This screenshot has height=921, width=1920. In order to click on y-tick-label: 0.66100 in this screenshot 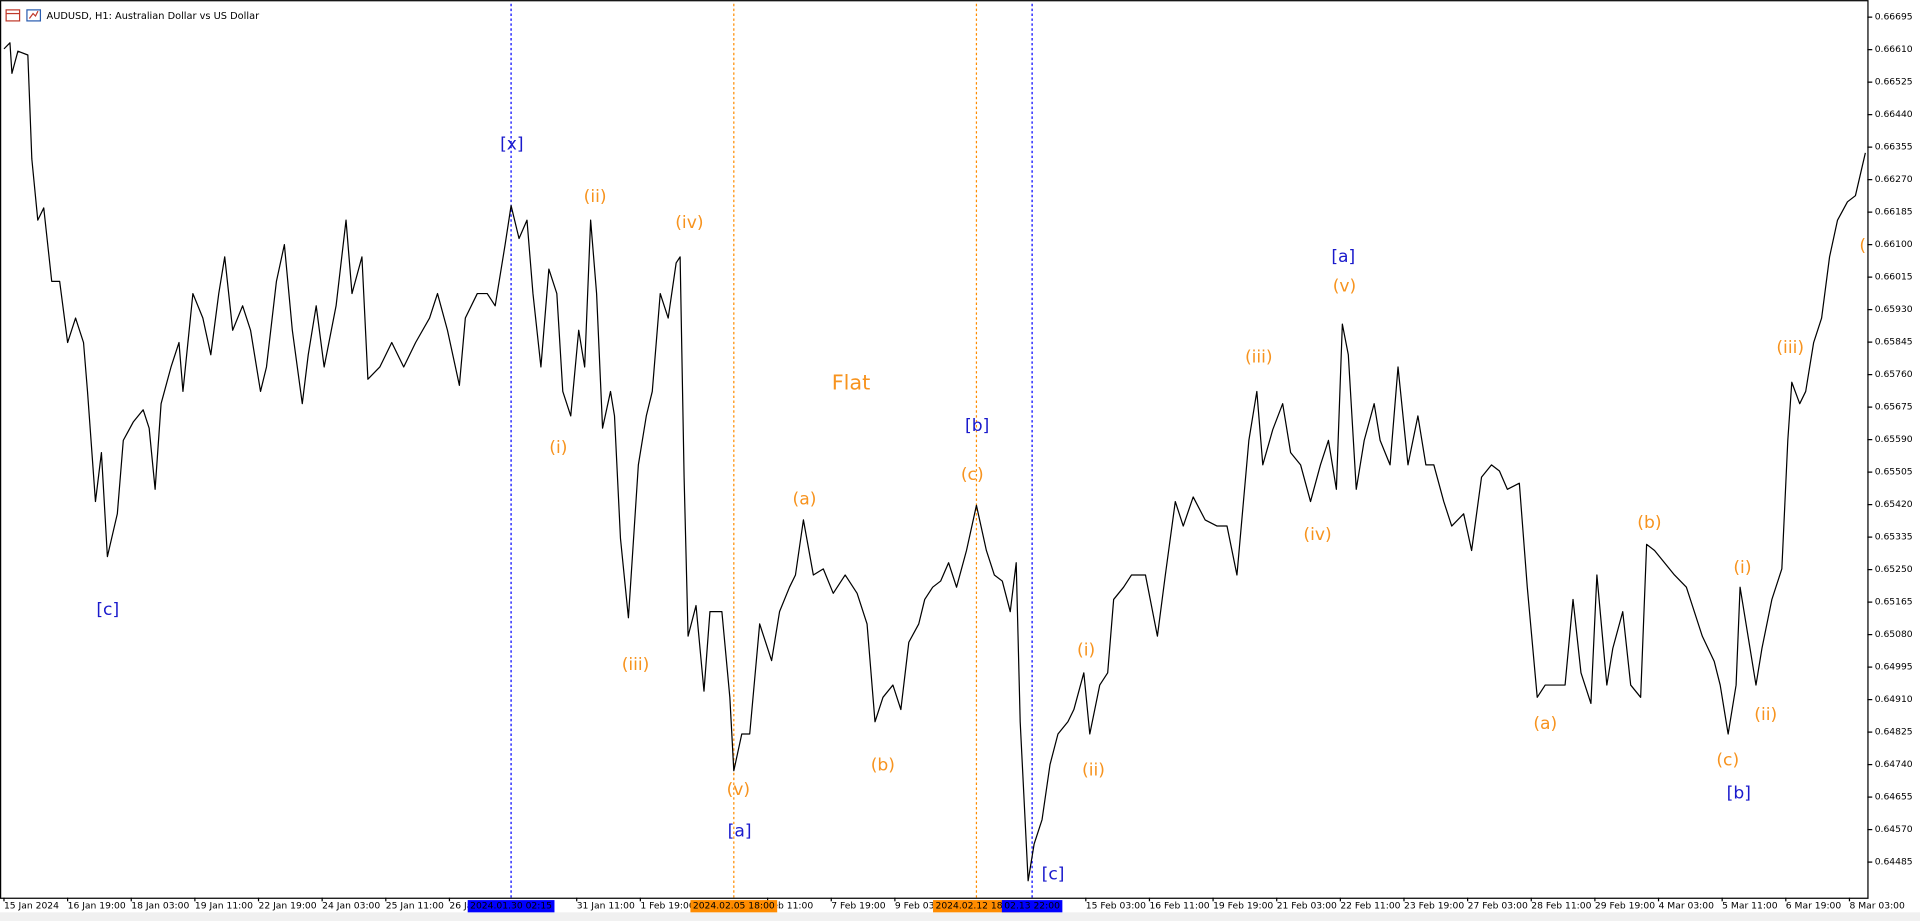, I will do `click(1894, 244)`.